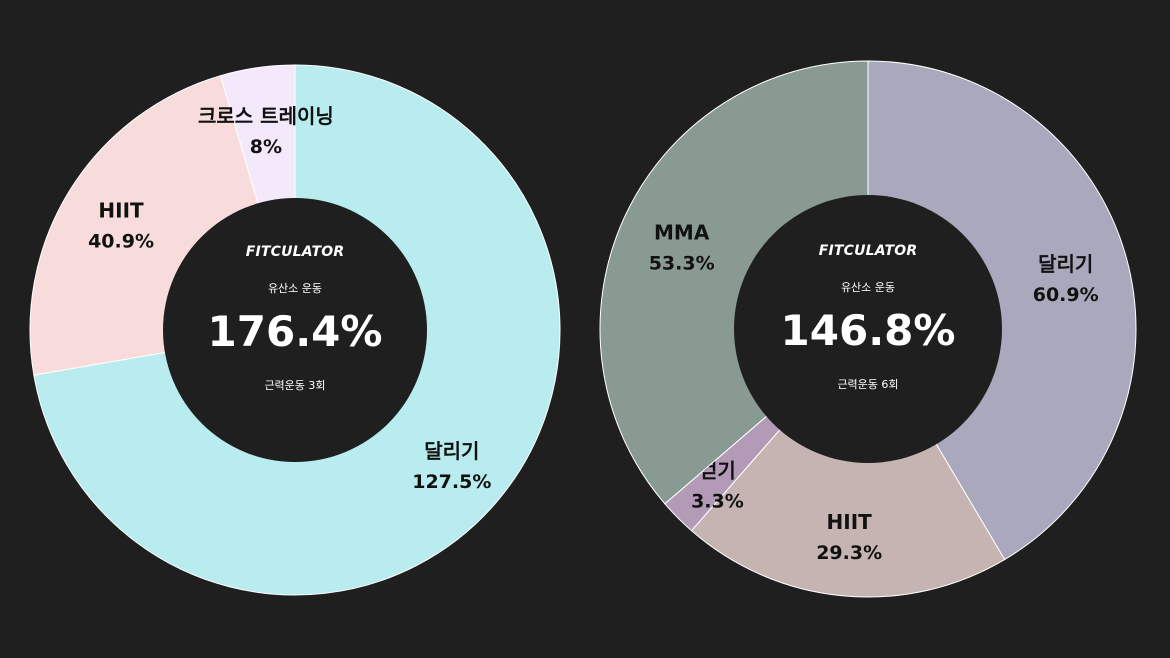 This screenshot has height=658, width=1170. I want to click on slice-percent-running: 60.9%, so click(1066, 295).